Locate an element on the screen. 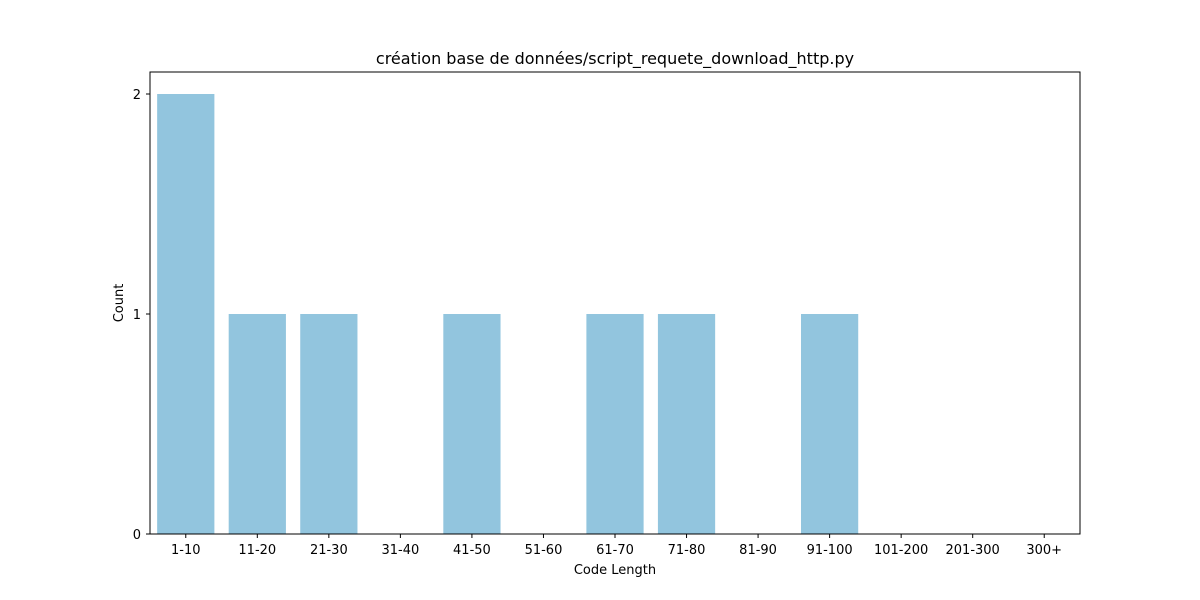 The image size is (1200, 600). y-tick-label: 0 is located at coordinates (137, 535).